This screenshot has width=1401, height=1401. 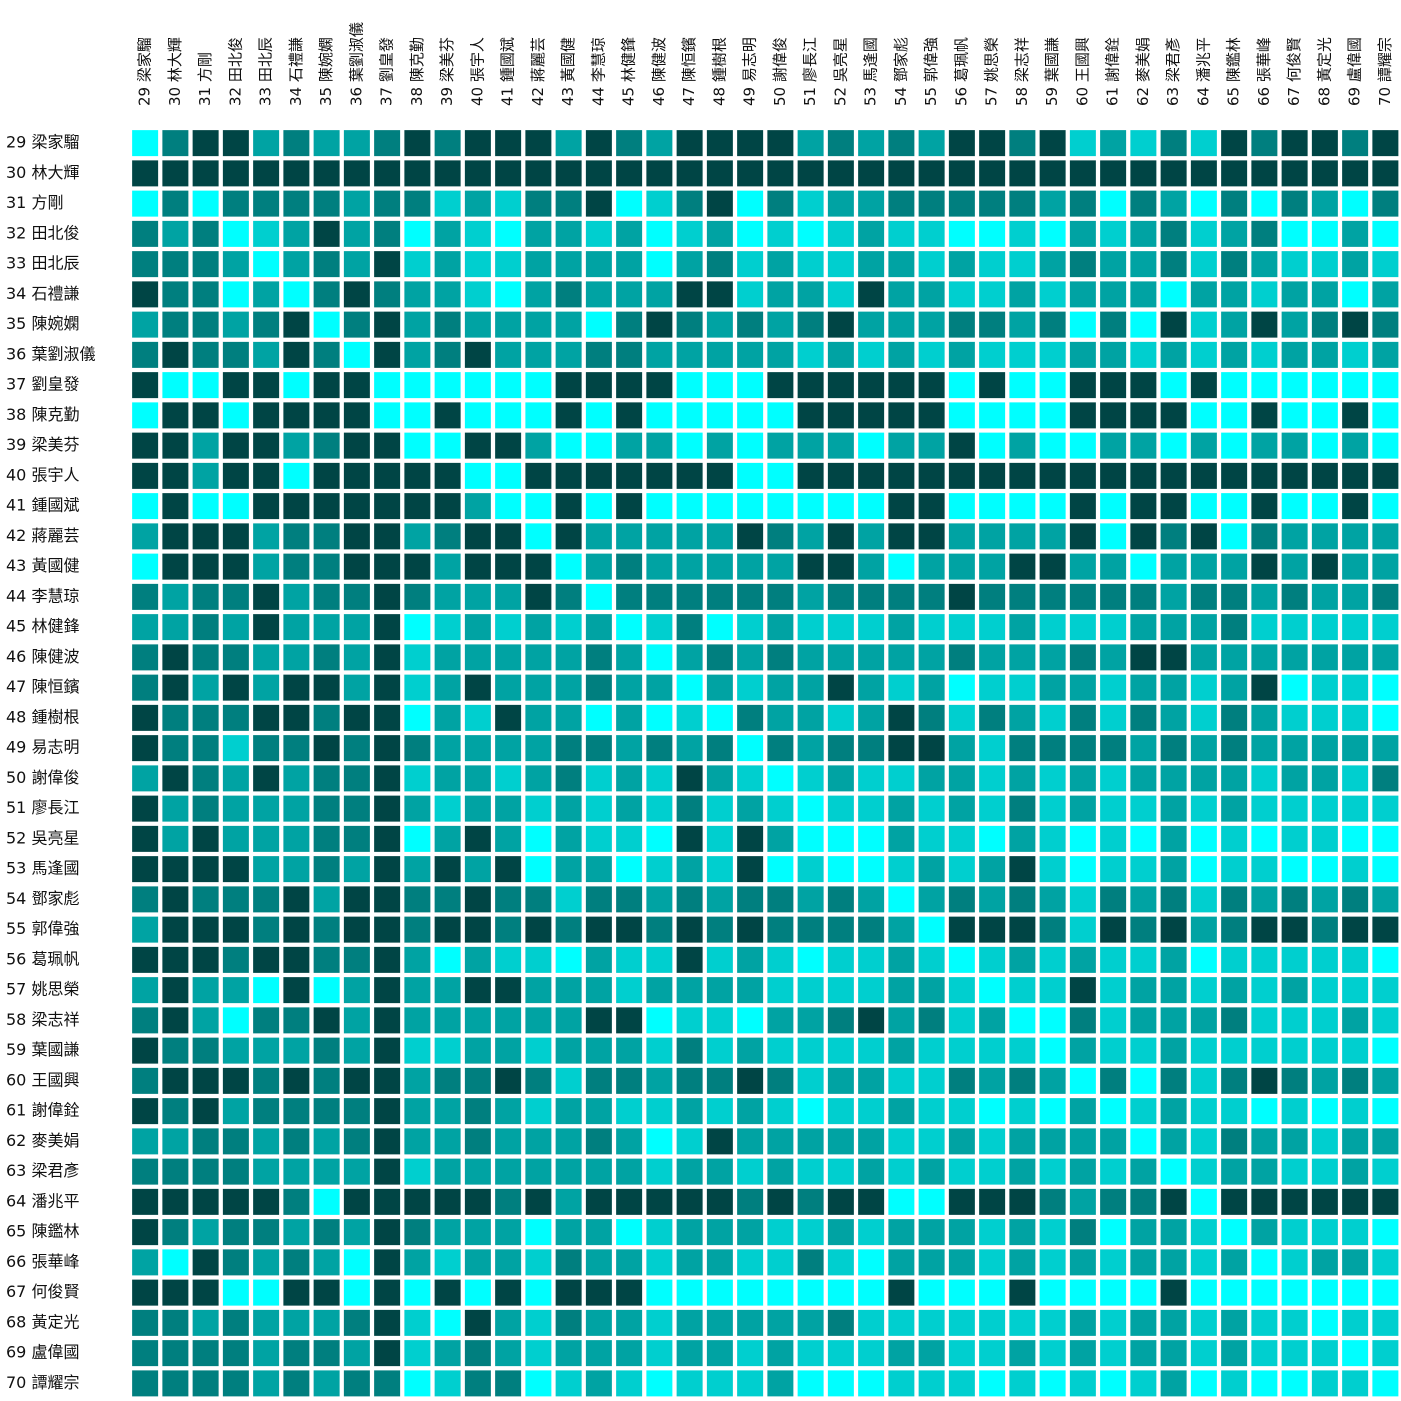 What do you see at coordinates (1113, 71) in the screenshot?
I see `column-label: 61 謝偉銓` at bounding box center [1113, 71].